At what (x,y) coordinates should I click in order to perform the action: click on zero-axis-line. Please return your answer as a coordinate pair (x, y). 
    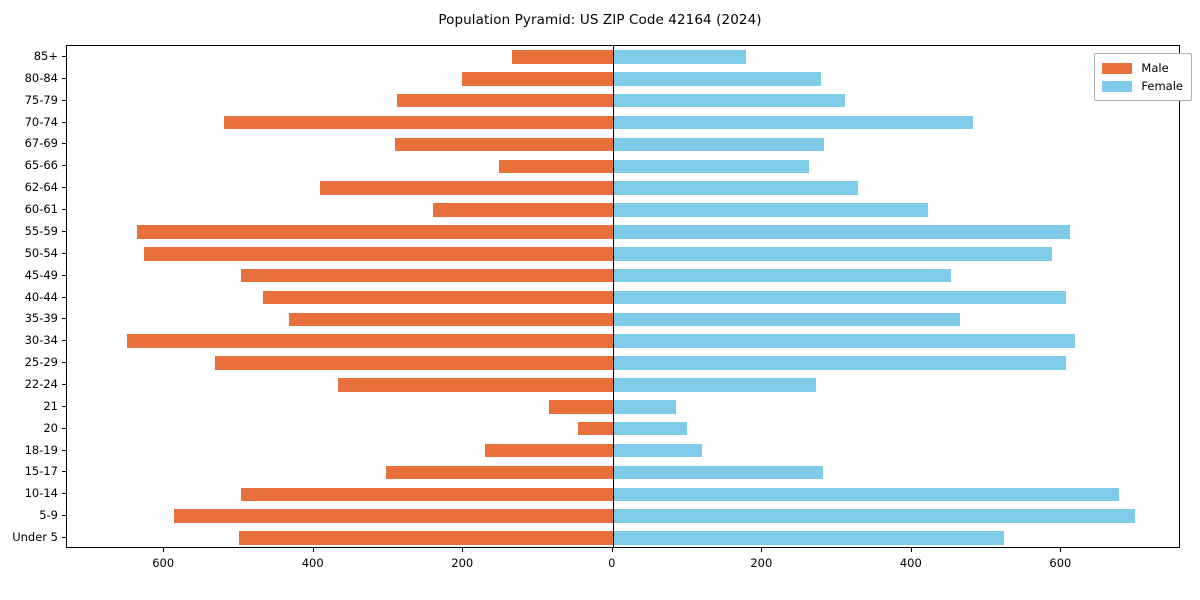
    Looking at the image, I should click on (613, 296).